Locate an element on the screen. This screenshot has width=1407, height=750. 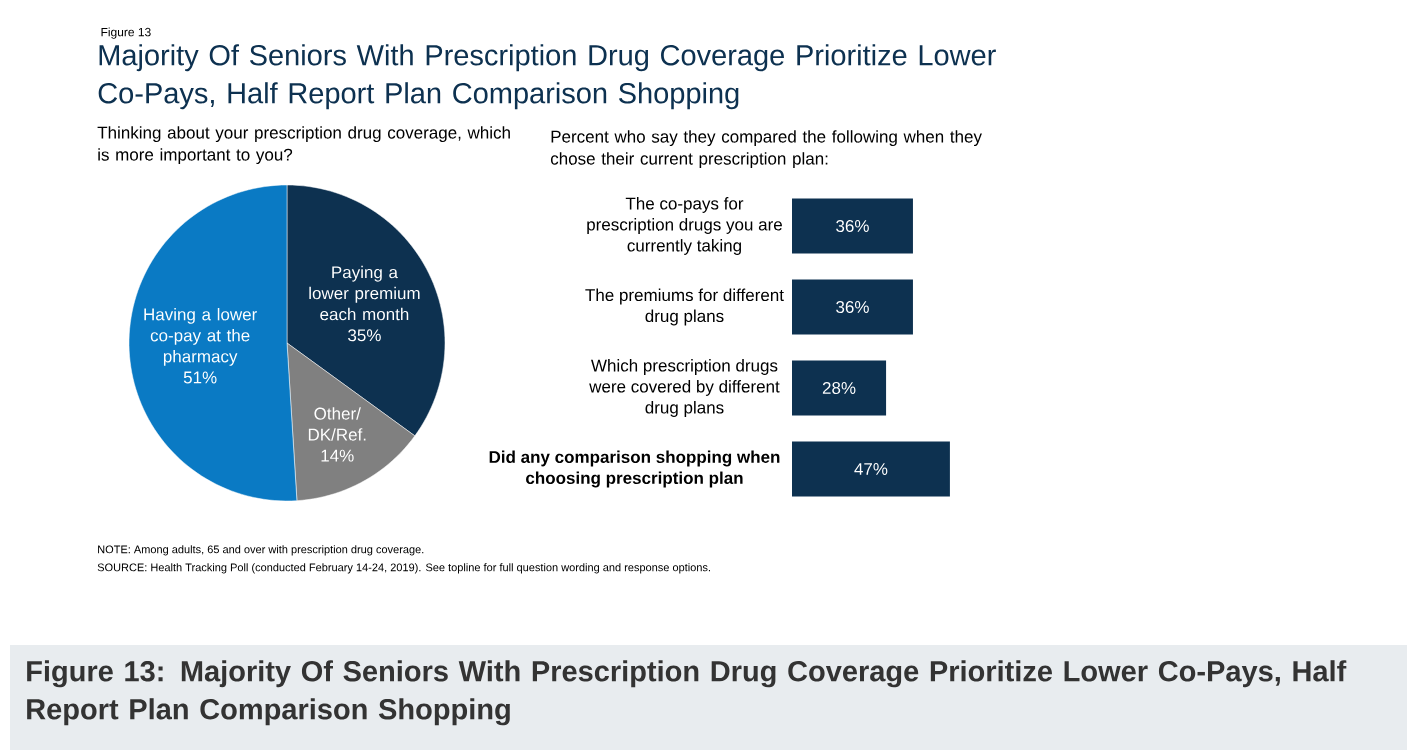
y-tick-label: Did any comparison shopping when choosing prescription plan is located at coordinates (634, 469).